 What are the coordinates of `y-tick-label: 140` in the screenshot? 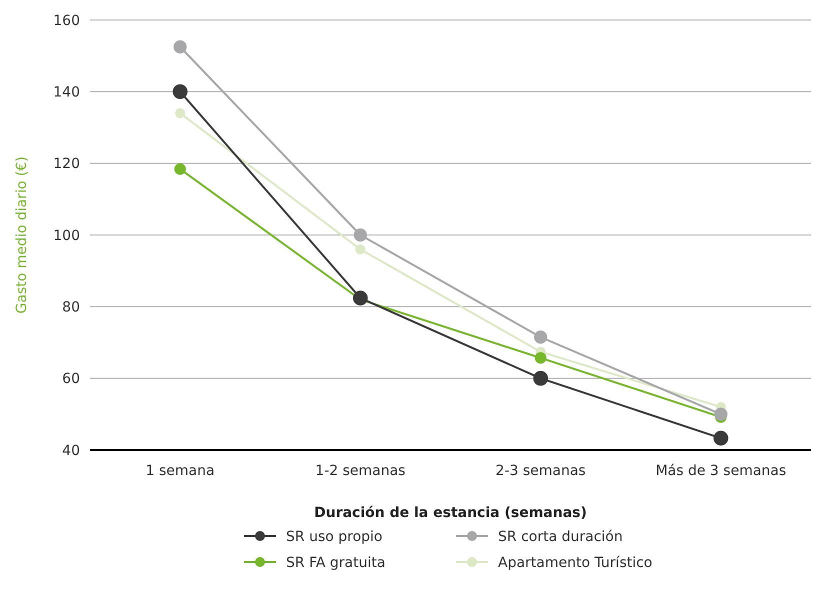 It's located at (66, 92).